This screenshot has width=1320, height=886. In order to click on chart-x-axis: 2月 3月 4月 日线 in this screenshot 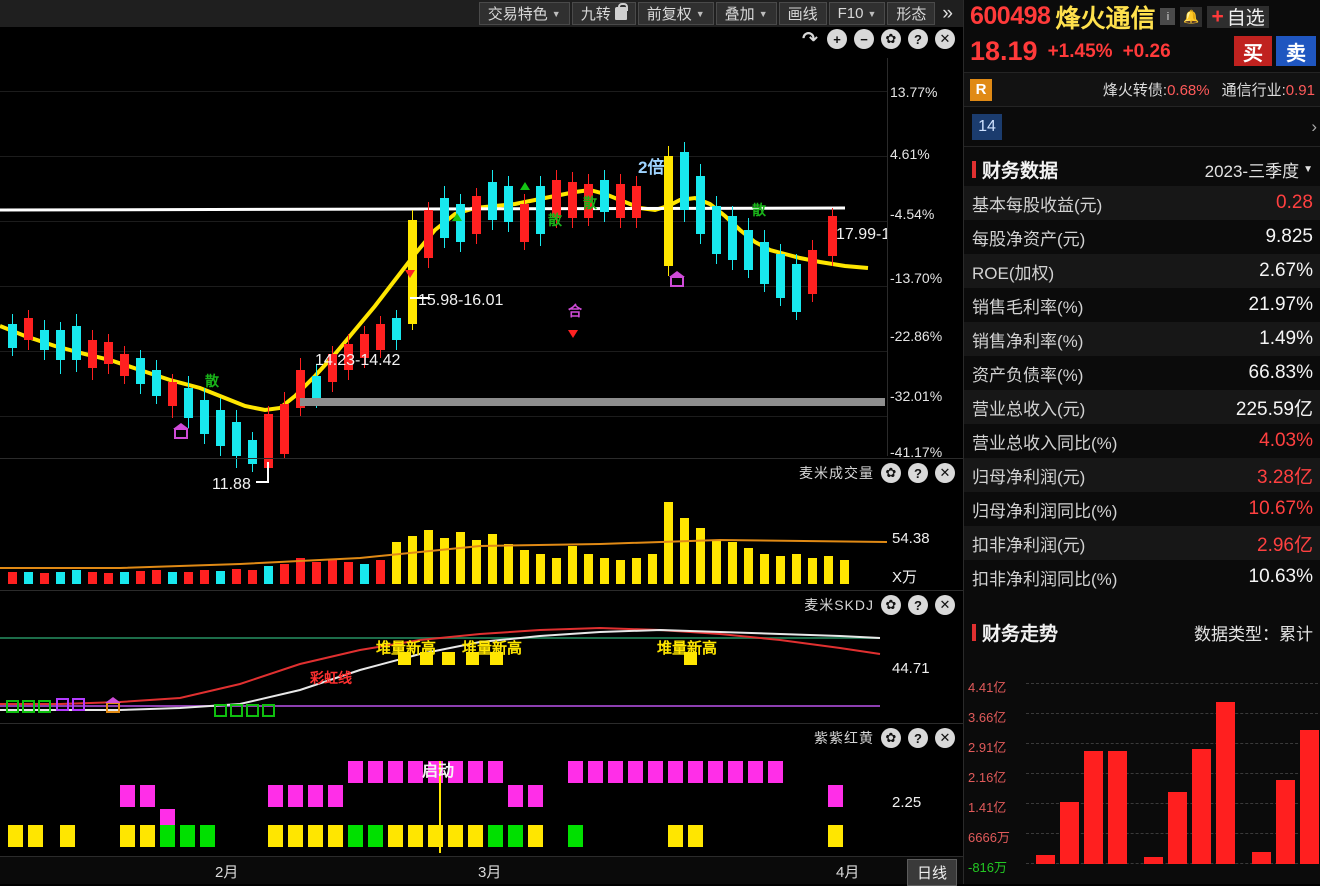, I will do `click(481, 871)`.